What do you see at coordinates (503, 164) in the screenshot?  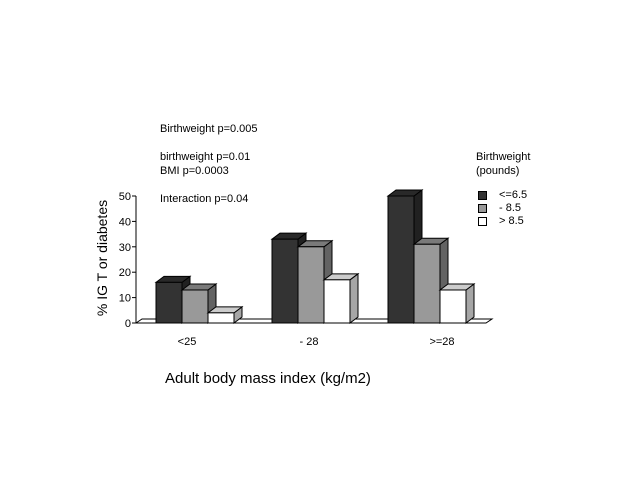 I see `legend-title: Birthweight (pounds)` at bounding box center [503, 164].